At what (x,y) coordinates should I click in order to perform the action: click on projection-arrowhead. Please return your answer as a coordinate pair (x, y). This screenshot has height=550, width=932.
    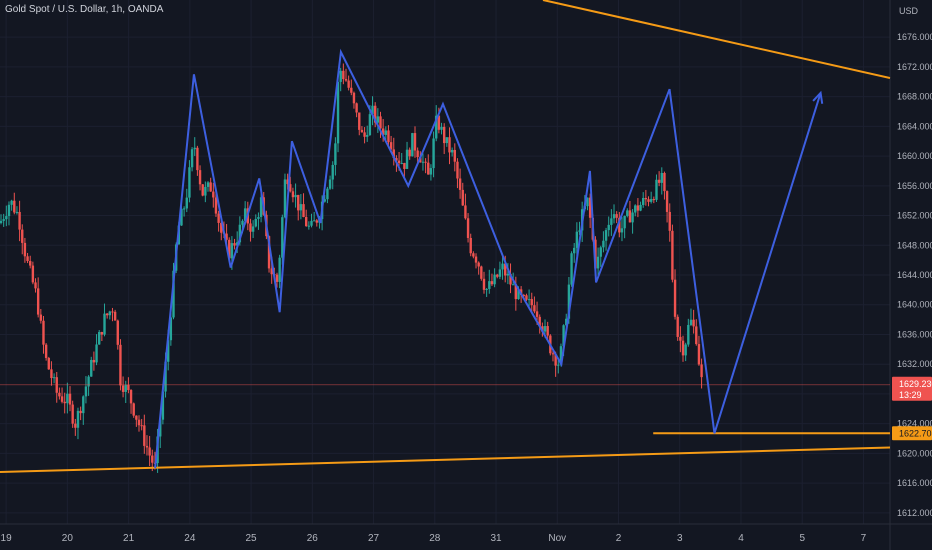
    Looking at the image, I should click on (818, 97).